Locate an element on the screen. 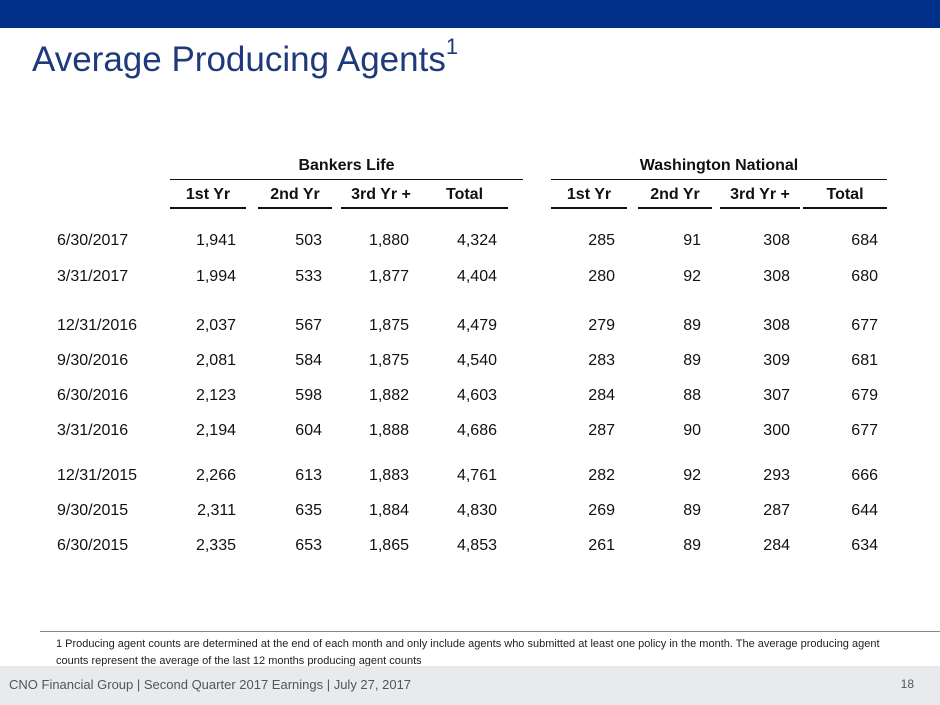 The height and width of the screenshot is (705, 940). table-cell: 1,888 is located at coordinates (388, 430).